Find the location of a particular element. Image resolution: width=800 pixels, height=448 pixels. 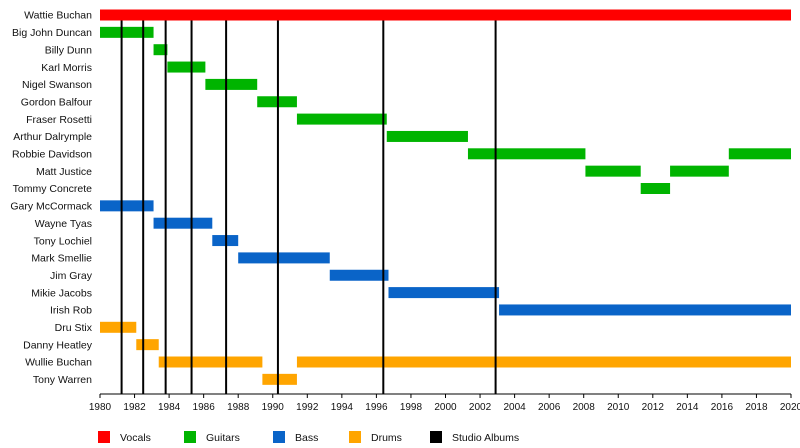

member-label-robbie-davidson: Robbie Davidson is located at coordinates (52, 155).